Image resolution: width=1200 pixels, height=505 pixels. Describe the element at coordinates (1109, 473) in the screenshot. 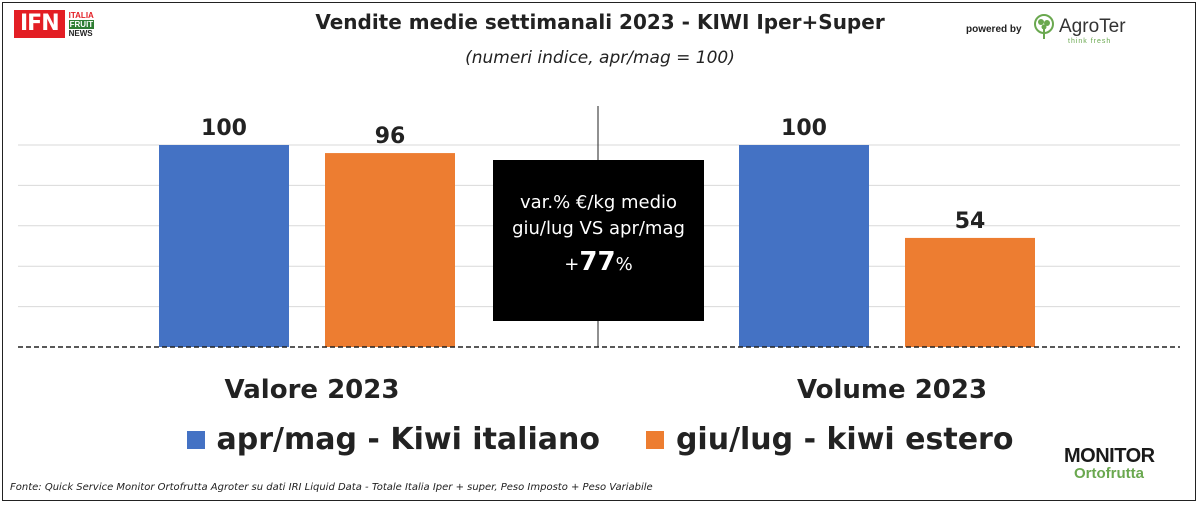

I see `monitor-logo-line-2: Ortofrutta` at that location.